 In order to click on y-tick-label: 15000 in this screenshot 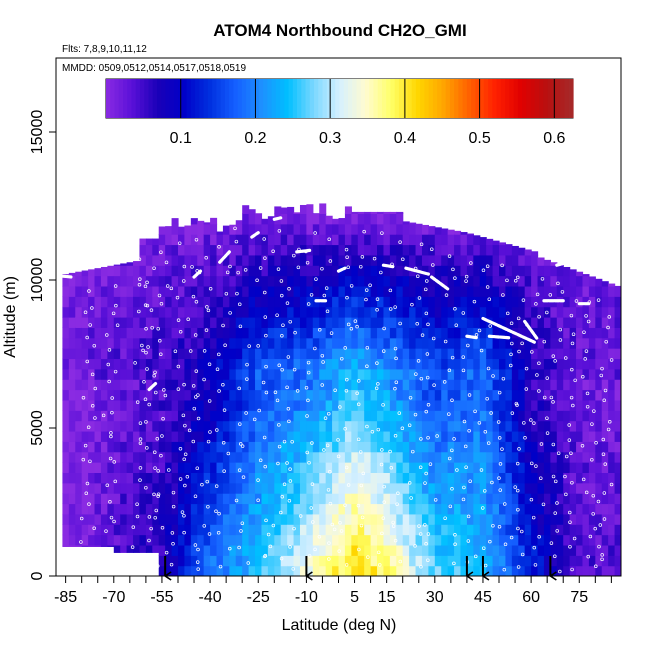, I will do `click(37, 132)`.